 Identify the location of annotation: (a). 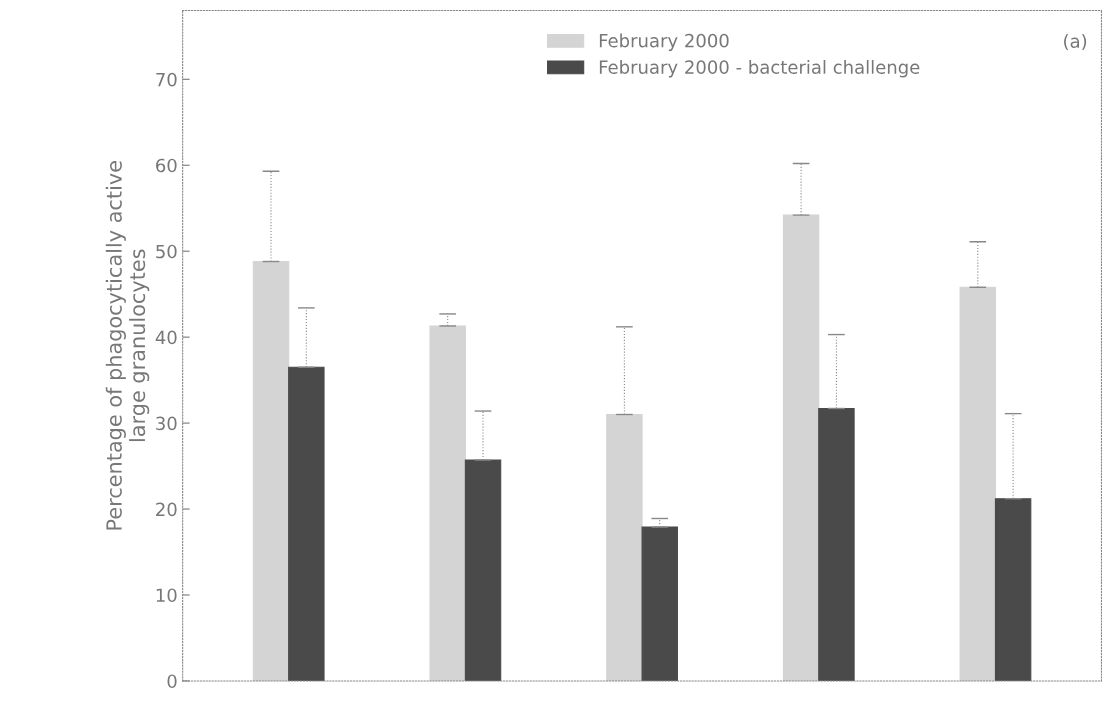
(1075, 42).